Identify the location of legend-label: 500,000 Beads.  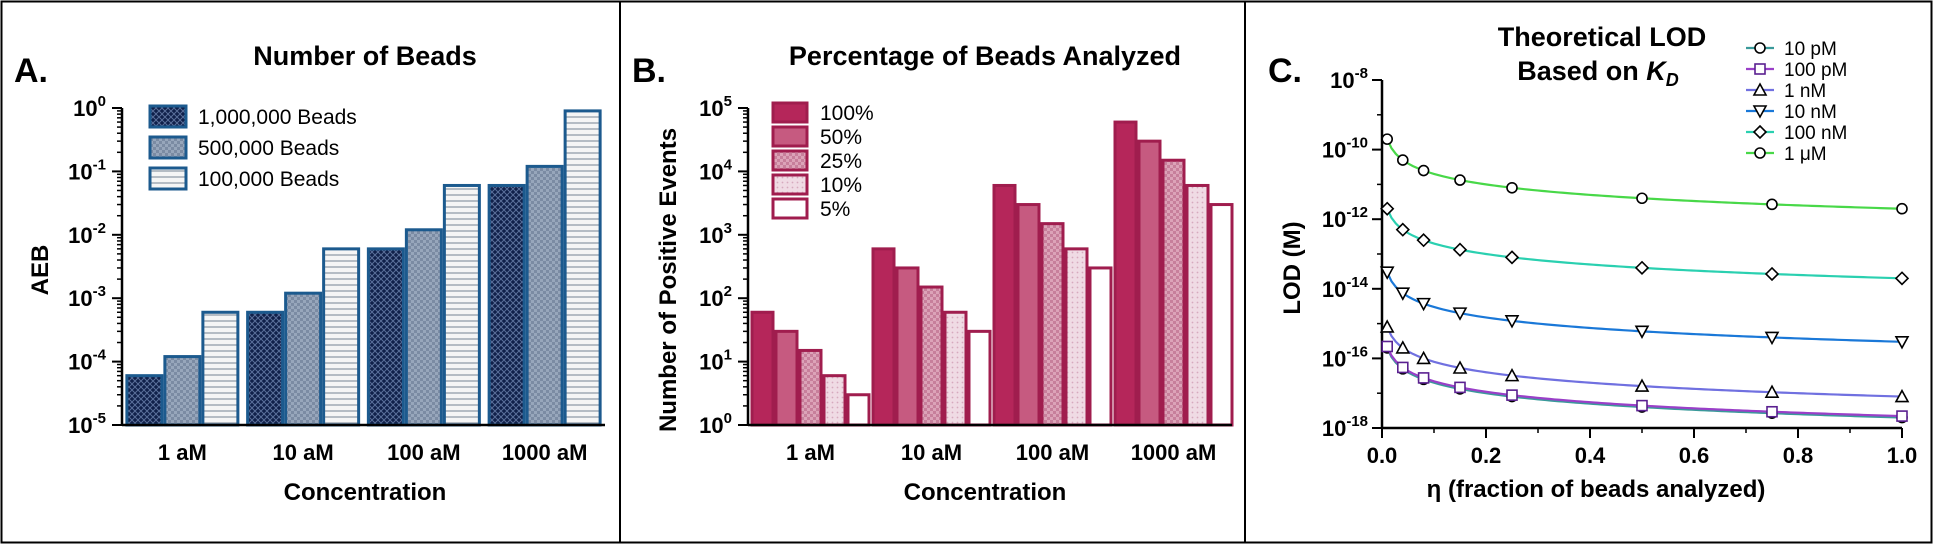
(268, 148).